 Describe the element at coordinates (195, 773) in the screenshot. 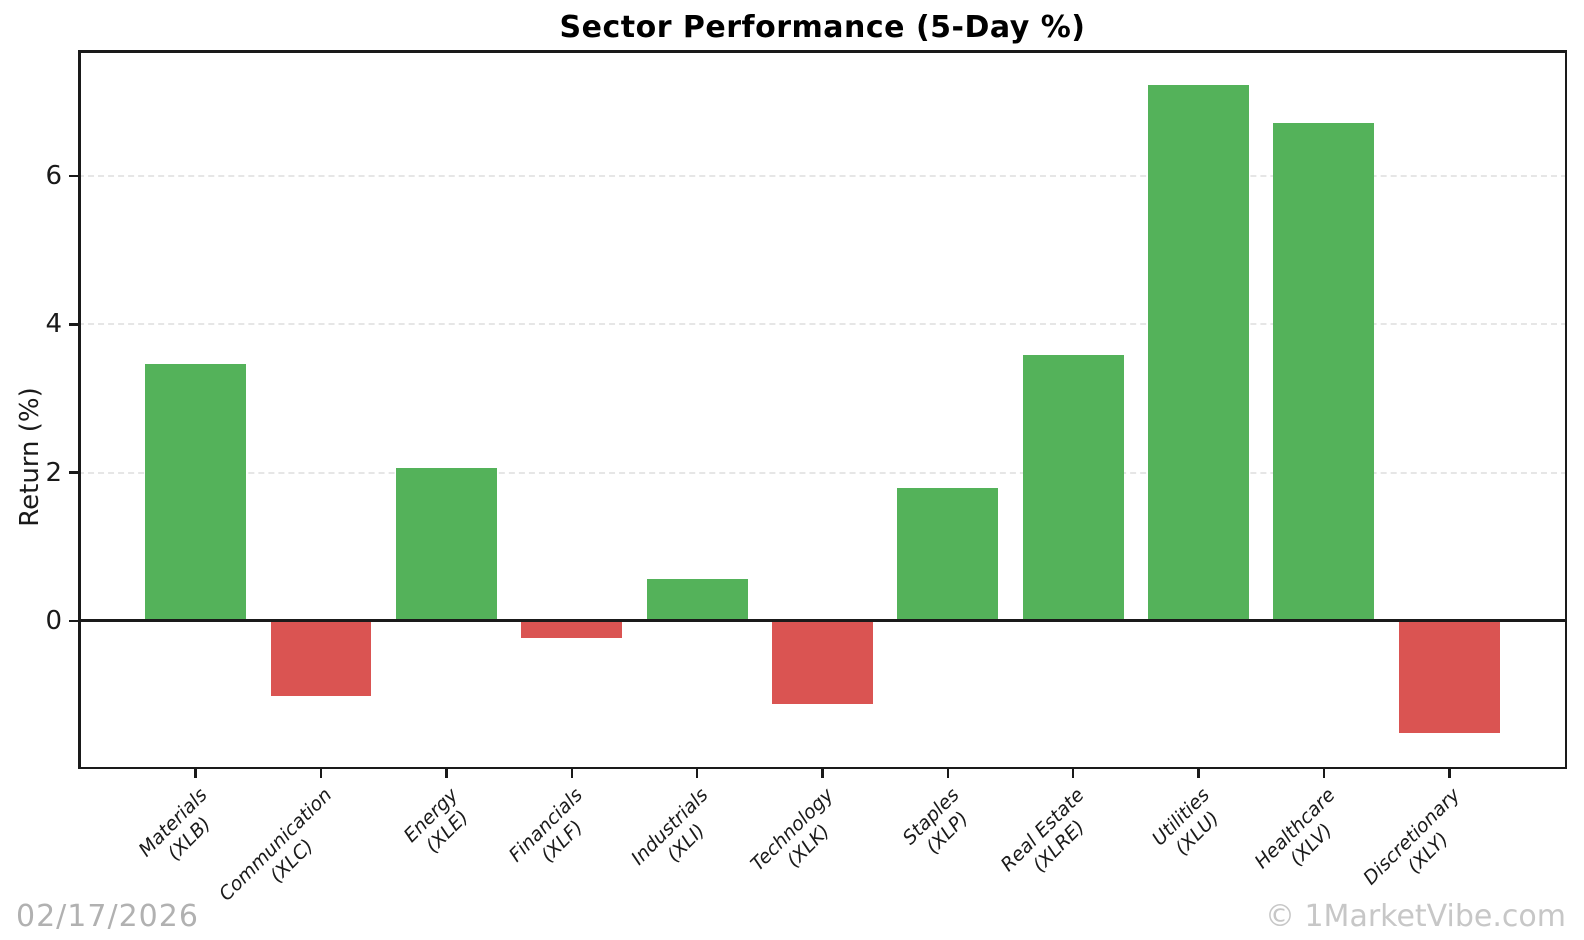

I see `x-tick-materials` at that location.